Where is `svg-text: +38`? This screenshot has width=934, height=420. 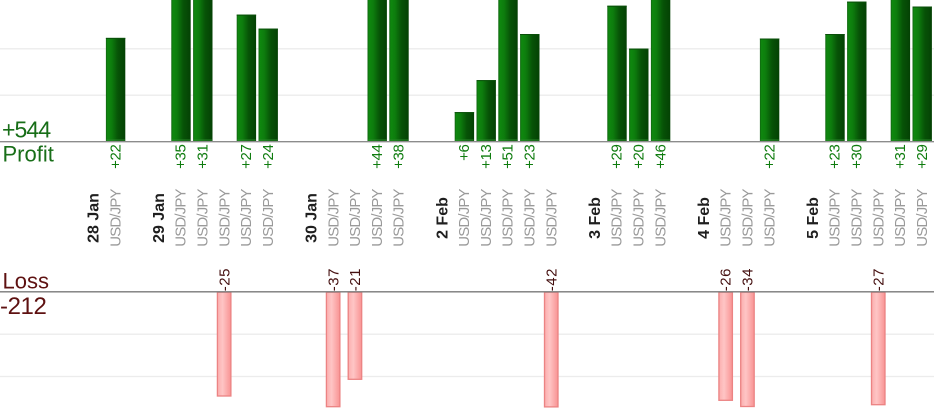
svg-text: +38 is located at coordinates (399, 157).